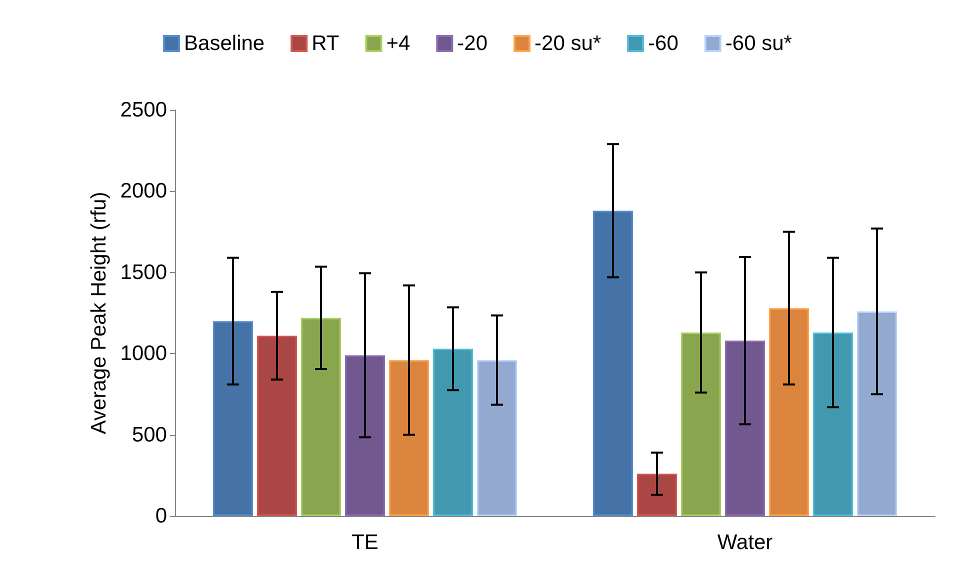  What do you see at coordinates (365, 542) in the screenshot?
I see `x-tick-label: TE` at bounding box center [365, 542].